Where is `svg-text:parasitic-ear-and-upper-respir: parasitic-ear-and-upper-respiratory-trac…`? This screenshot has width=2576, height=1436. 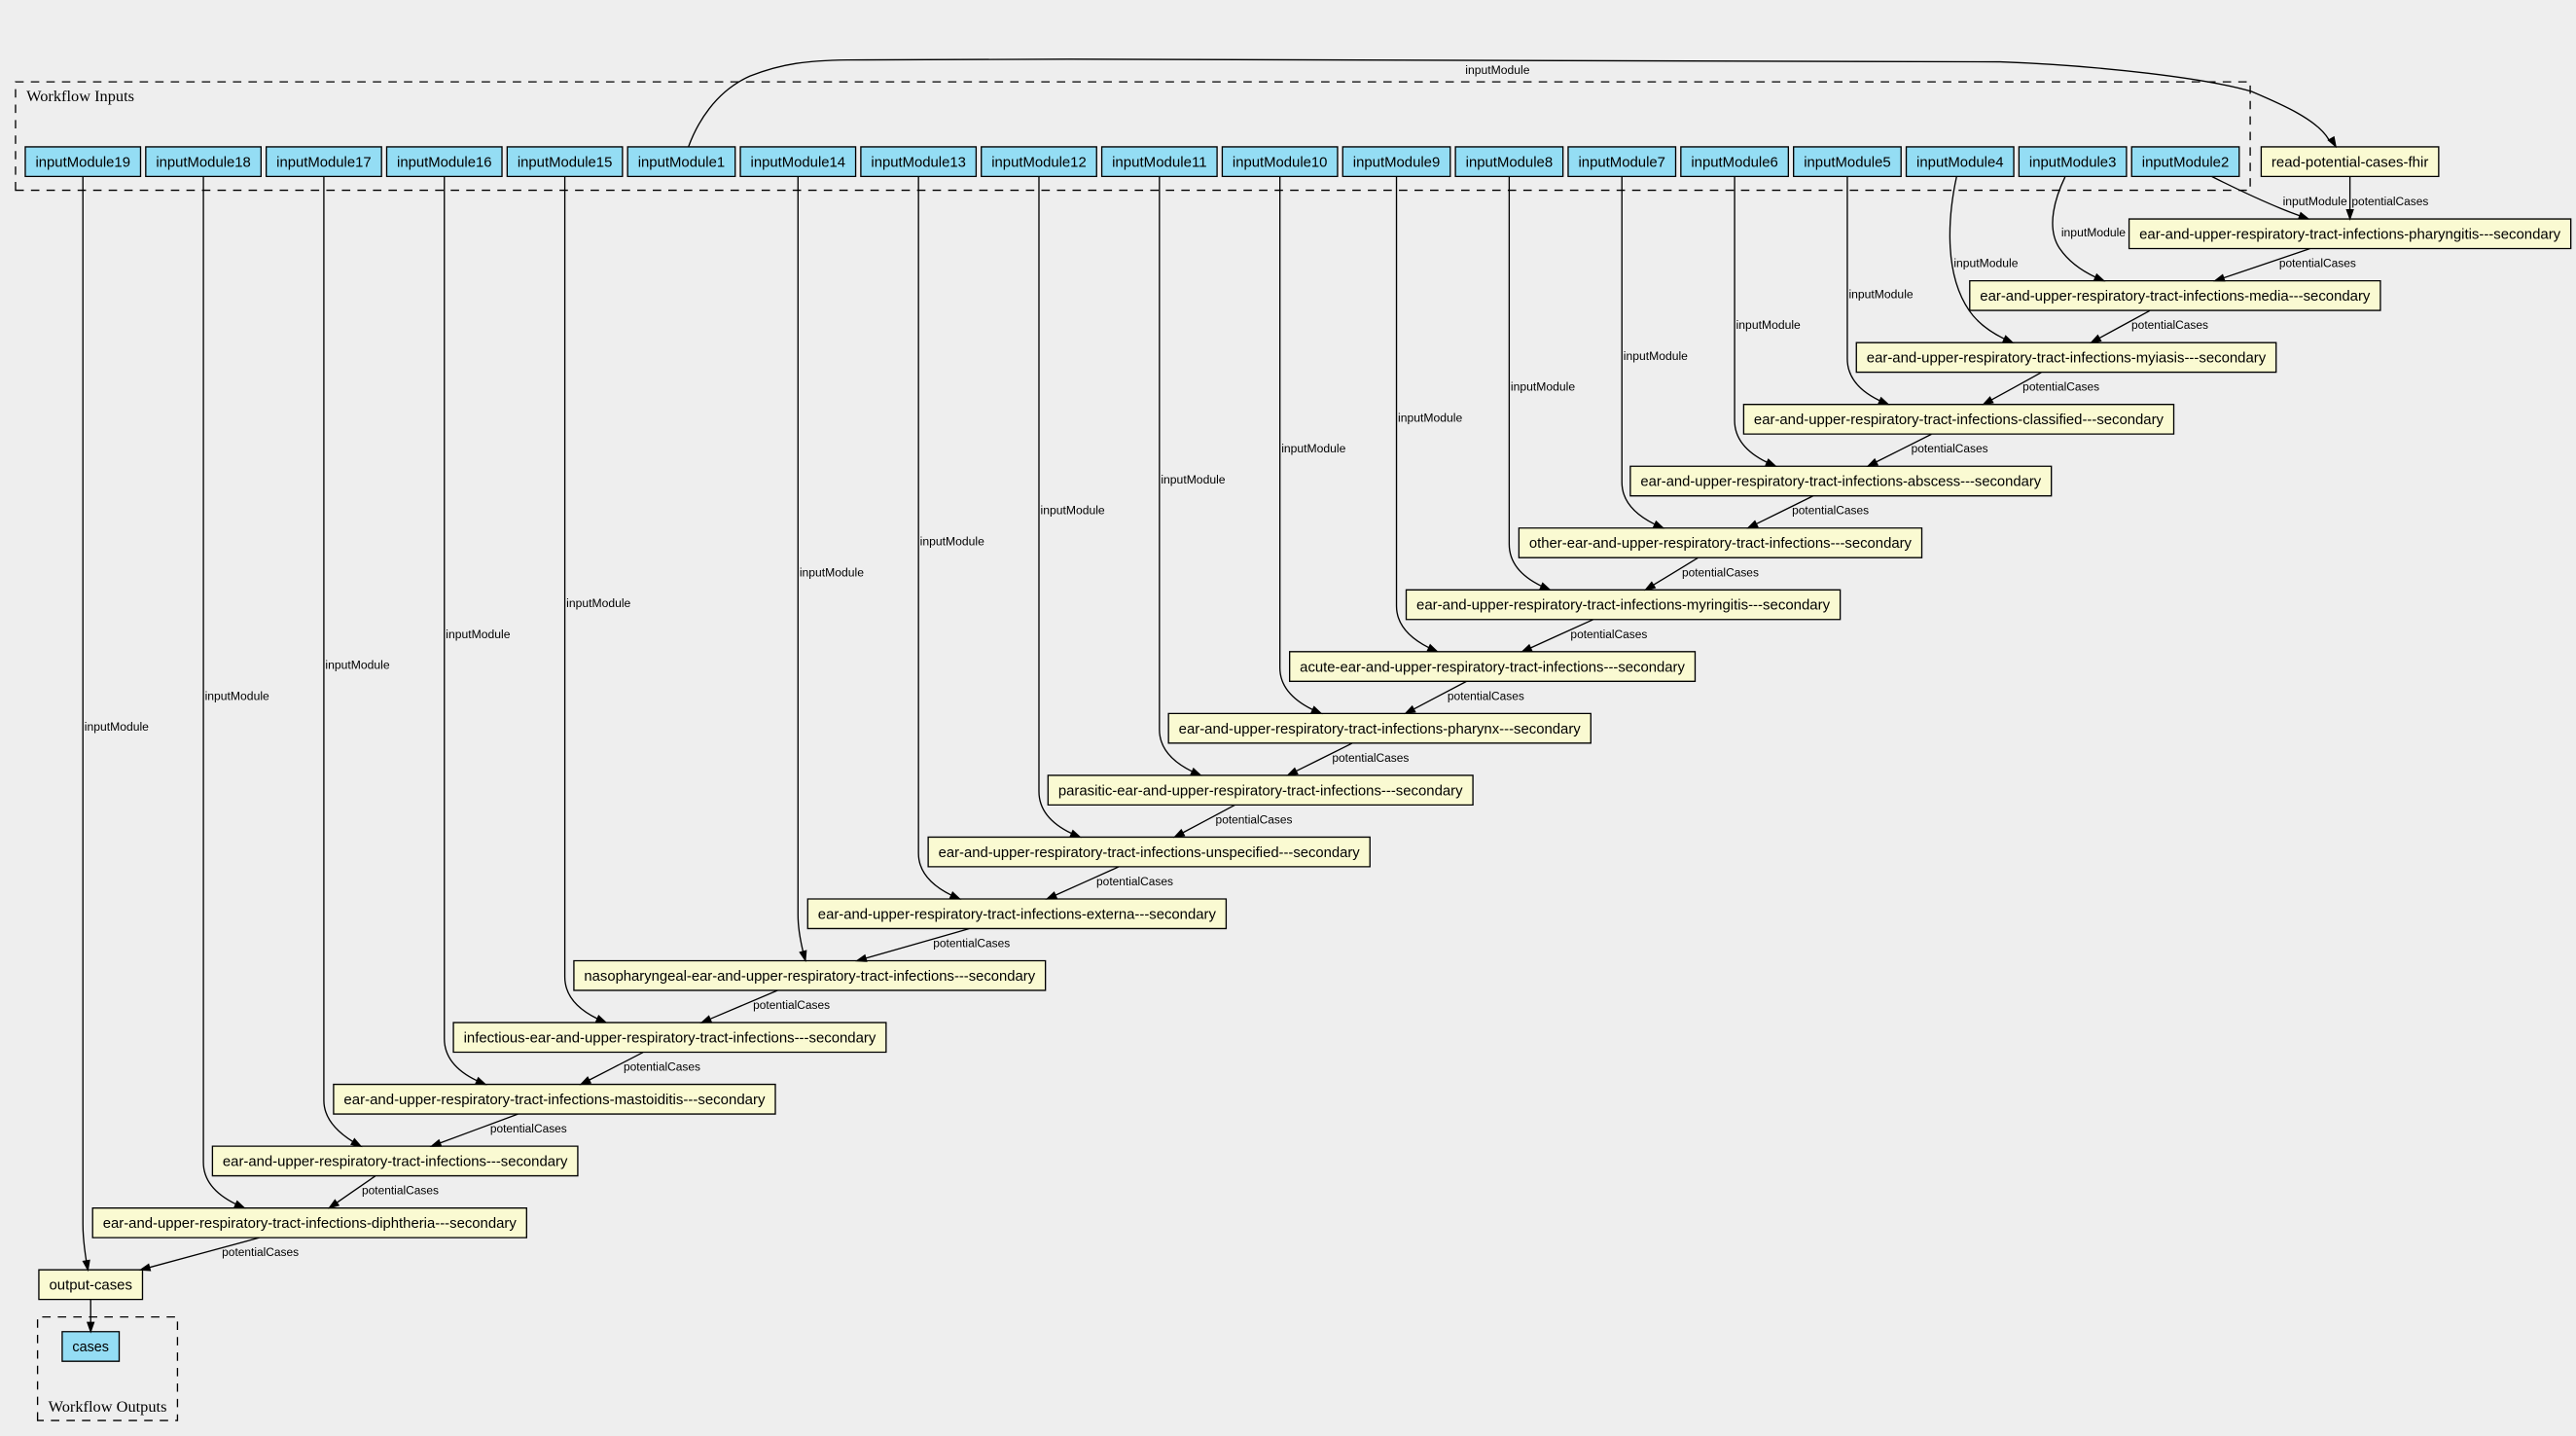
svg-text:parasitic-ear-and-upper-respir: parasitic-ear-and-upper-respiratory-trac… is located at coordinates (1260, 790).